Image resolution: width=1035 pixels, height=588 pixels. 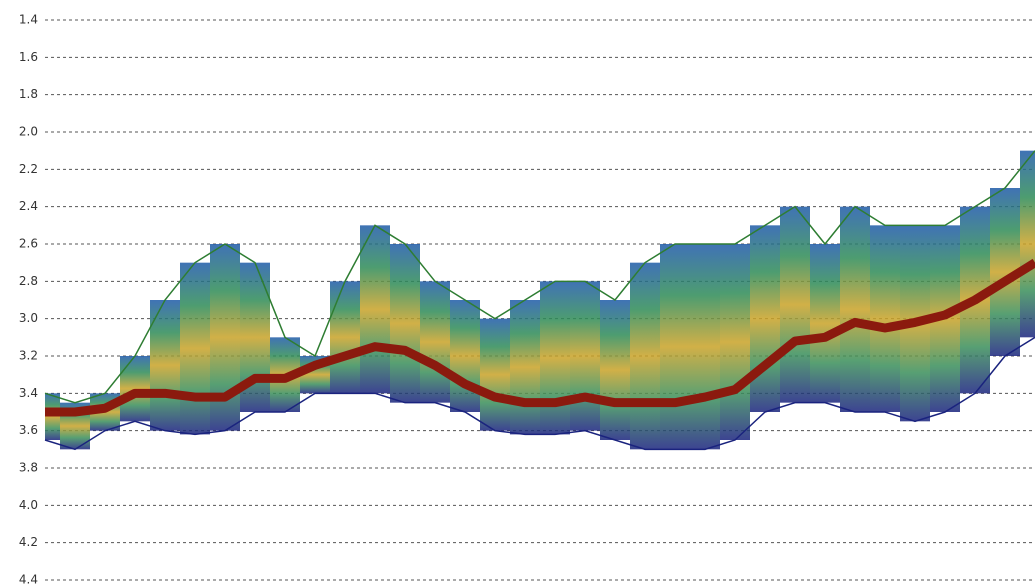 What do you see at coordinates (28, 580) in the screenshot?
I see `y-tick-label: 4.4` at bounding box center [28, 580].